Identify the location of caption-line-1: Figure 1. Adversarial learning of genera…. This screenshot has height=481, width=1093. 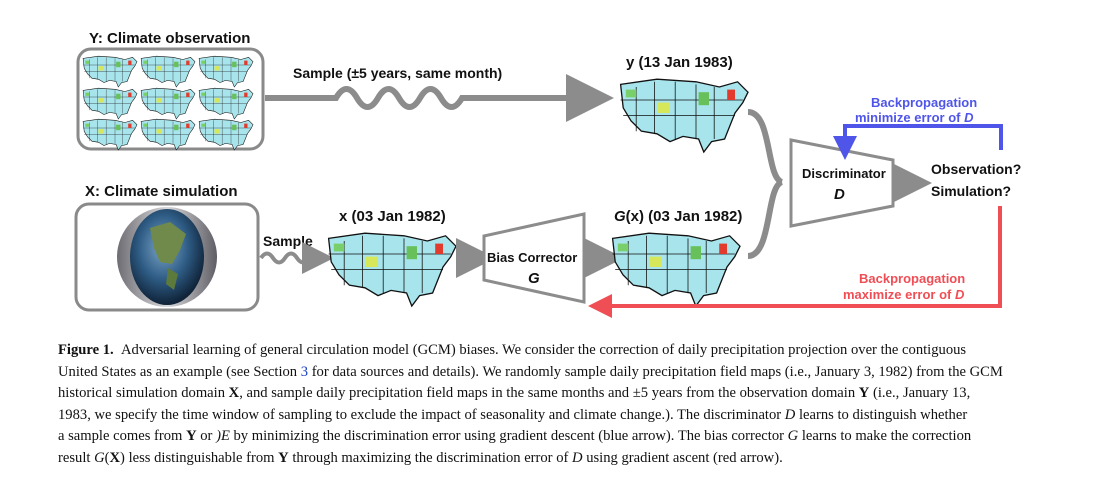
(512, 350).